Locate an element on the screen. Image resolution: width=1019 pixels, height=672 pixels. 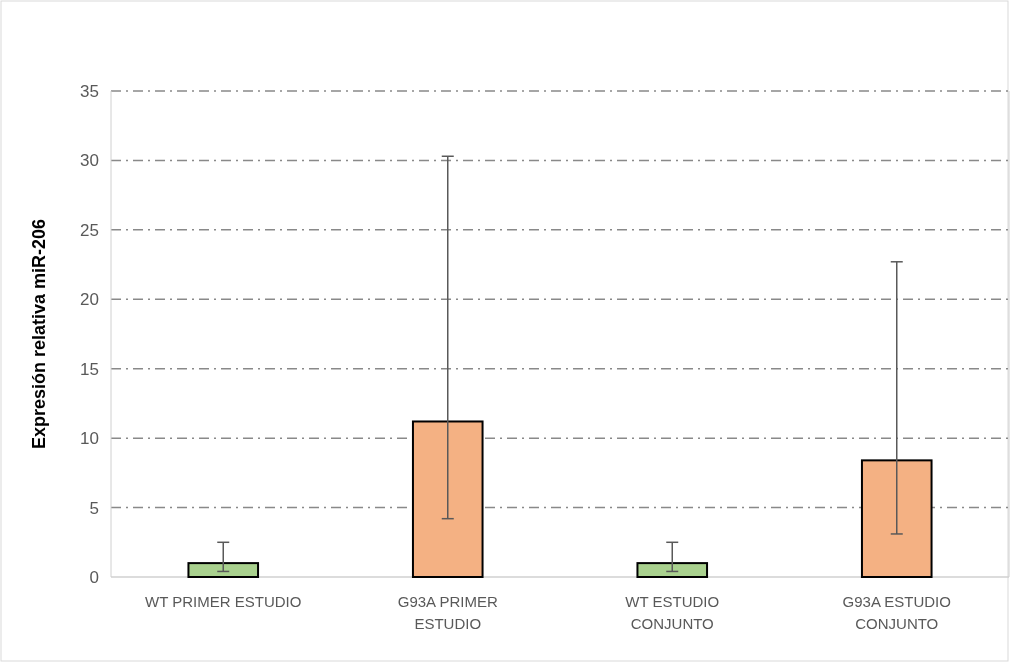
x-tick-label: WT PRIMER ESTUDIO is located at coordinates (223, 601).